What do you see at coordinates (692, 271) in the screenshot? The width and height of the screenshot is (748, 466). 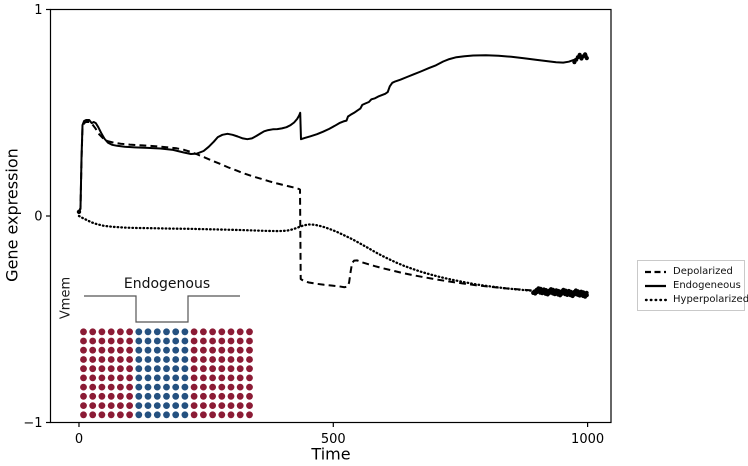 I see `legend-item-depolarized: Depolarized` at bounding box center [692, 271].